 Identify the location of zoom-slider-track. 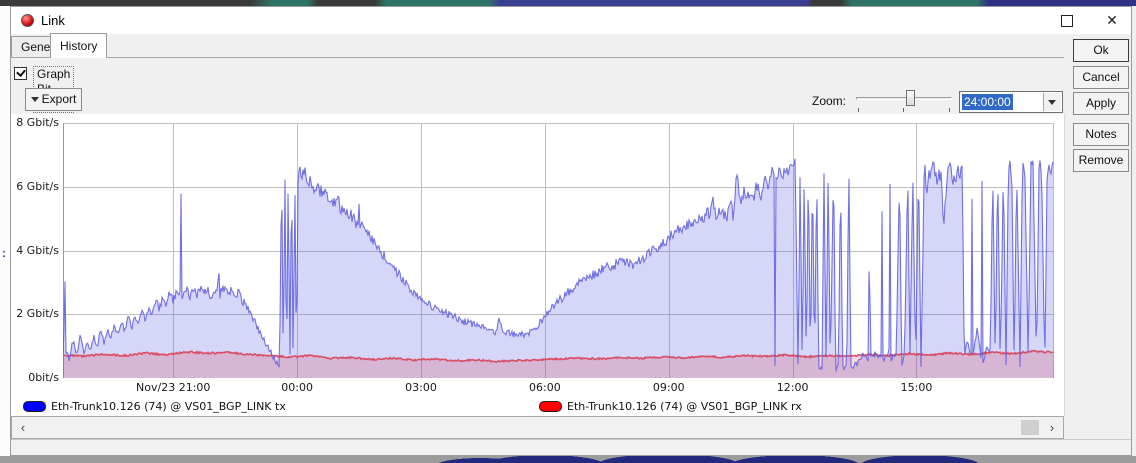
(904, 98).